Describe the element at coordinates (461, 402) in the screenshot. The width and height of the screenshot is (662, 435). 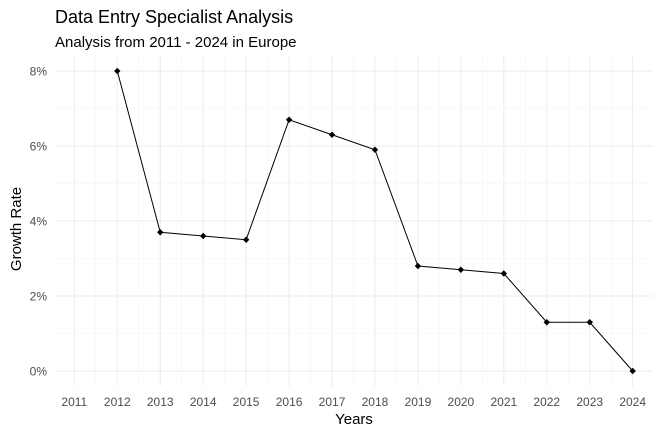
I see `x-tick-label: 2020` at that location.